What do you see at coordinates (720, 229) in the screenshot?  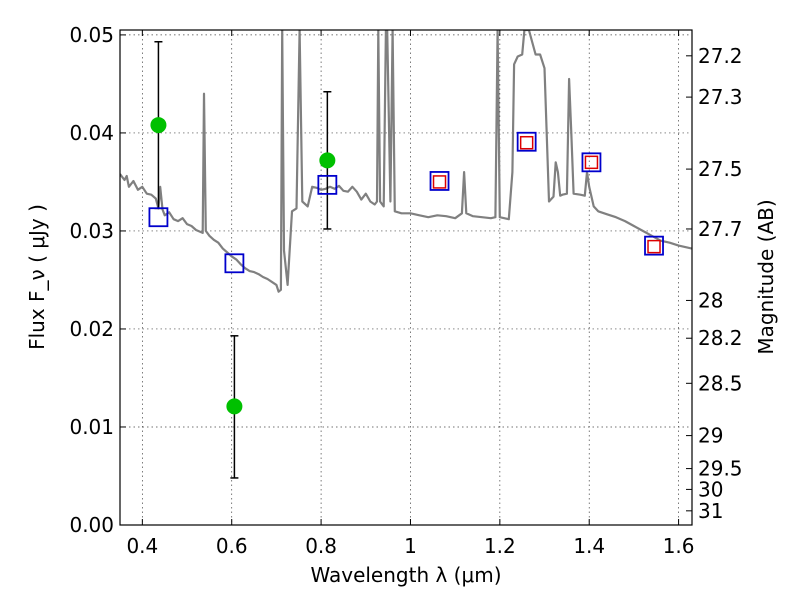 I see `y2-tick-label: 27.7` at bounding box center [720, 229].